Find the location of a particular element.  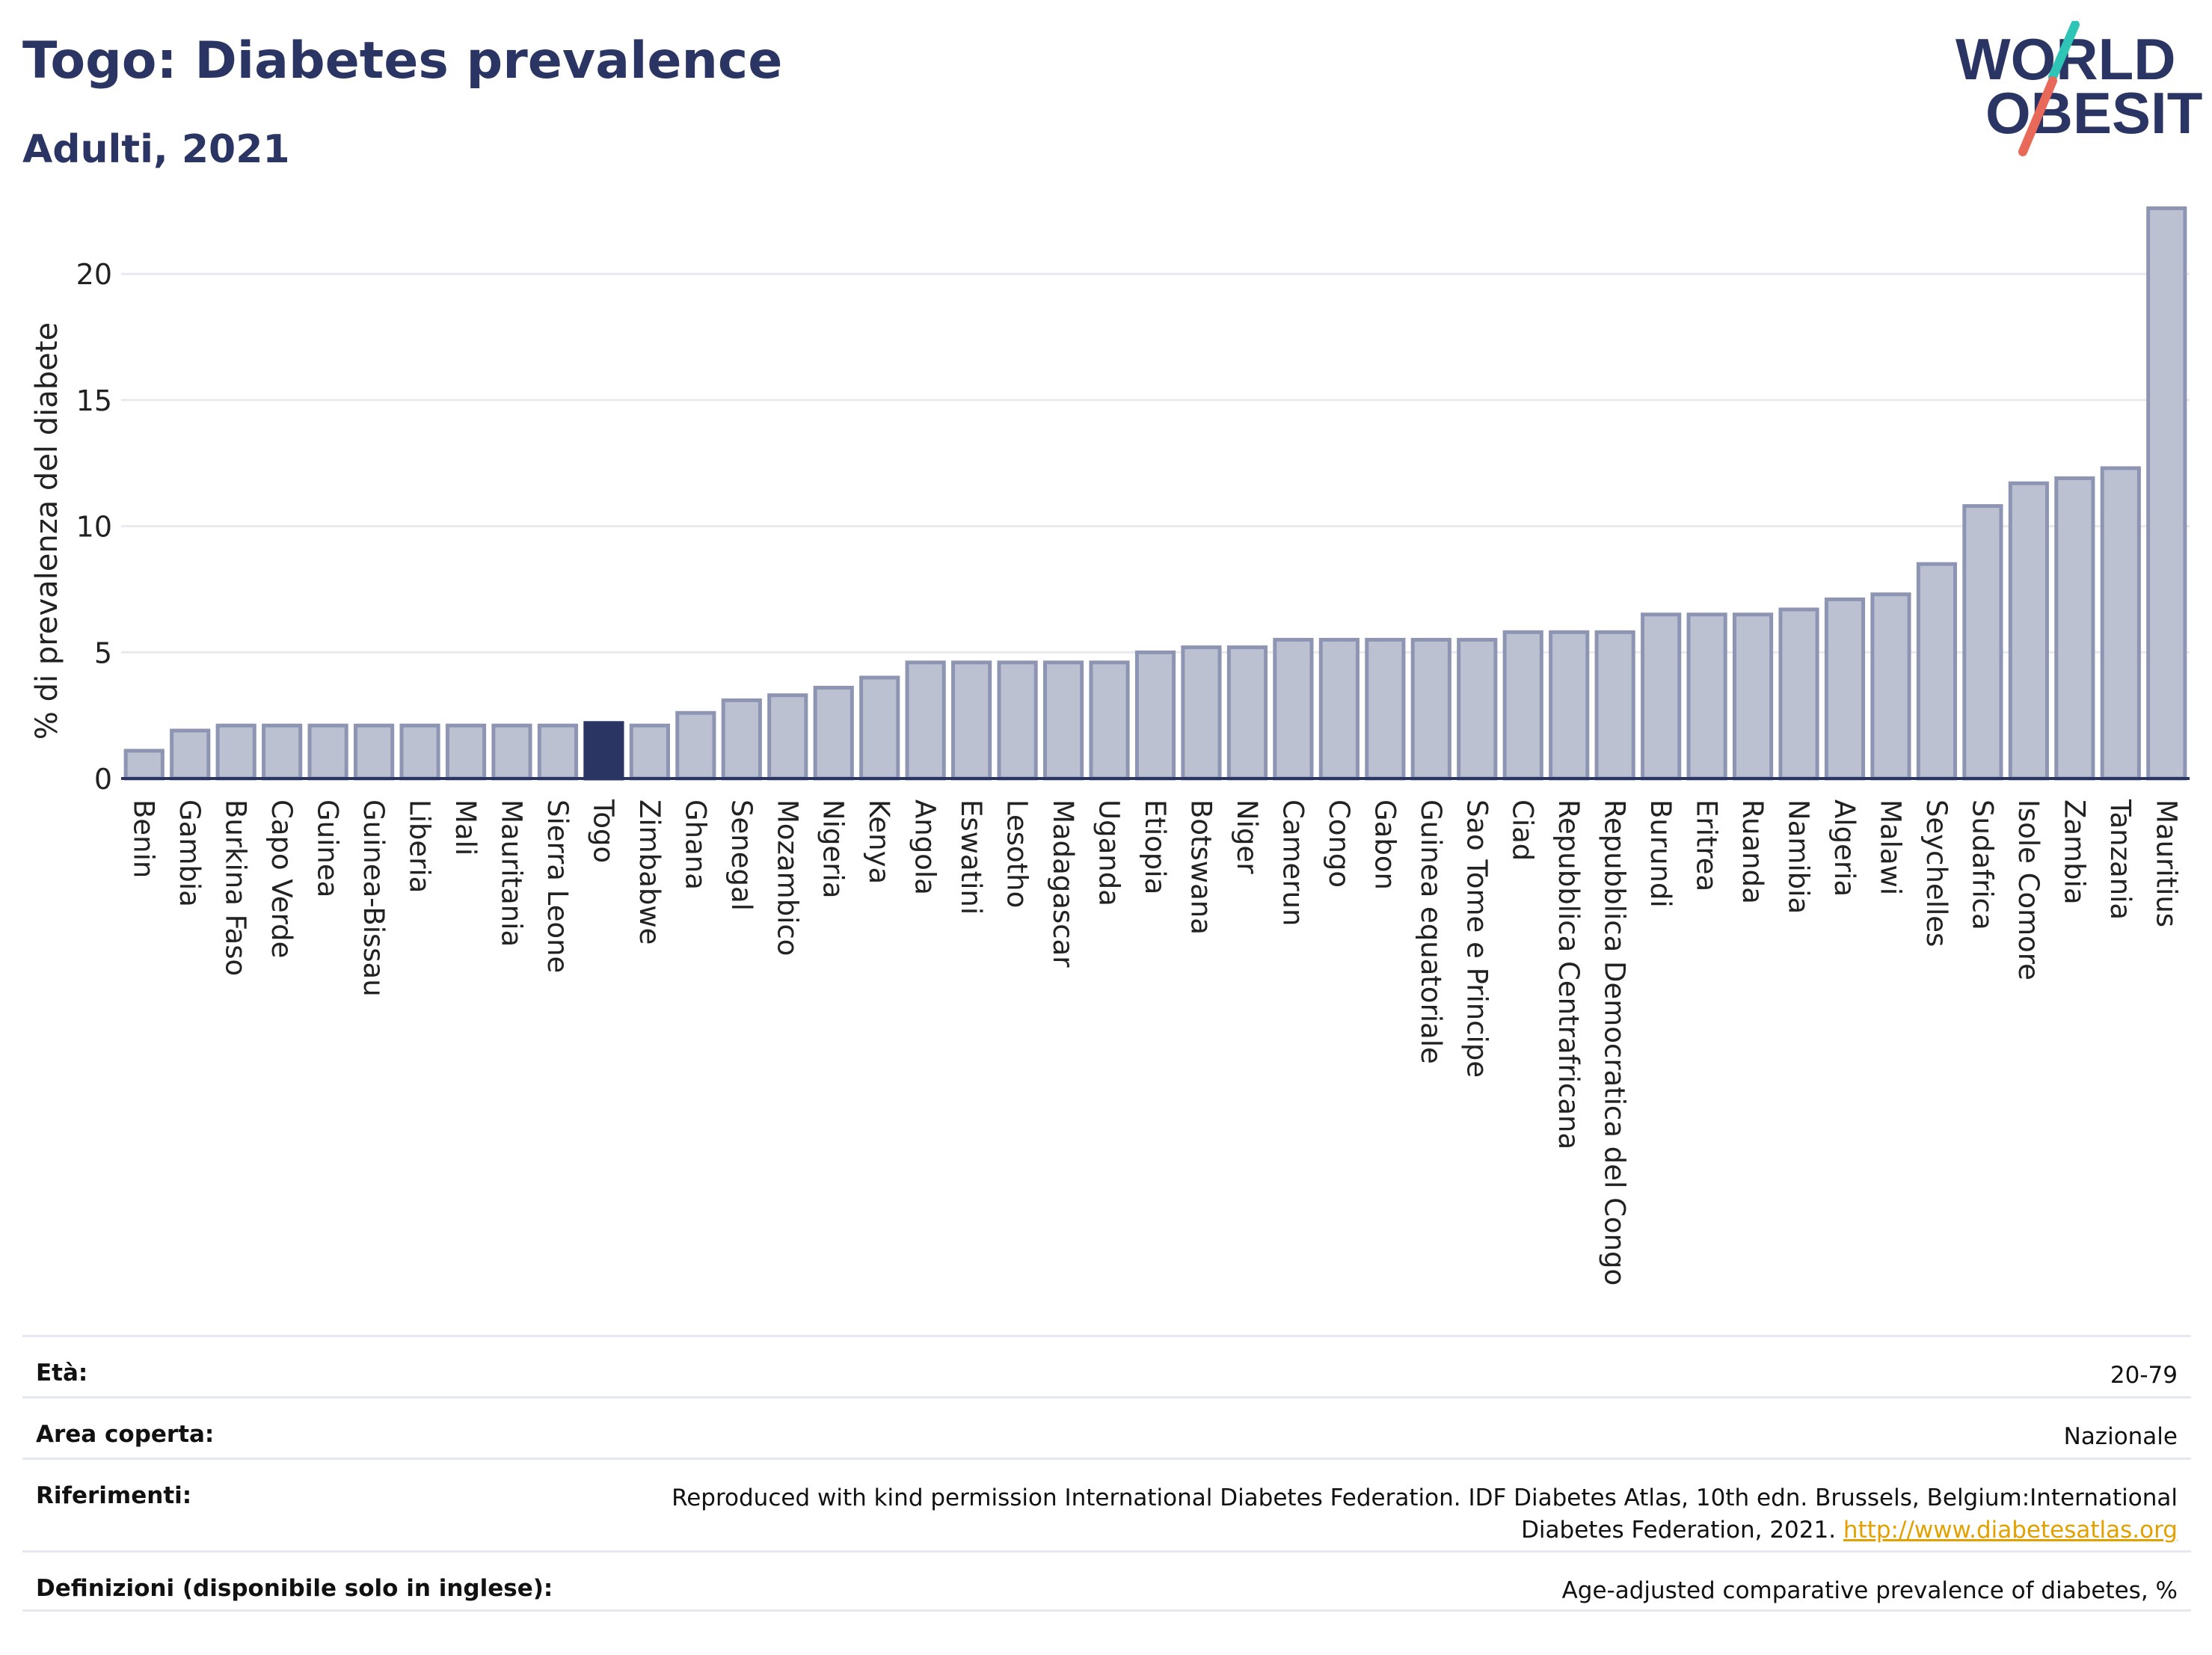

y-tick-label: 0 is located at coordinates (103, 779).